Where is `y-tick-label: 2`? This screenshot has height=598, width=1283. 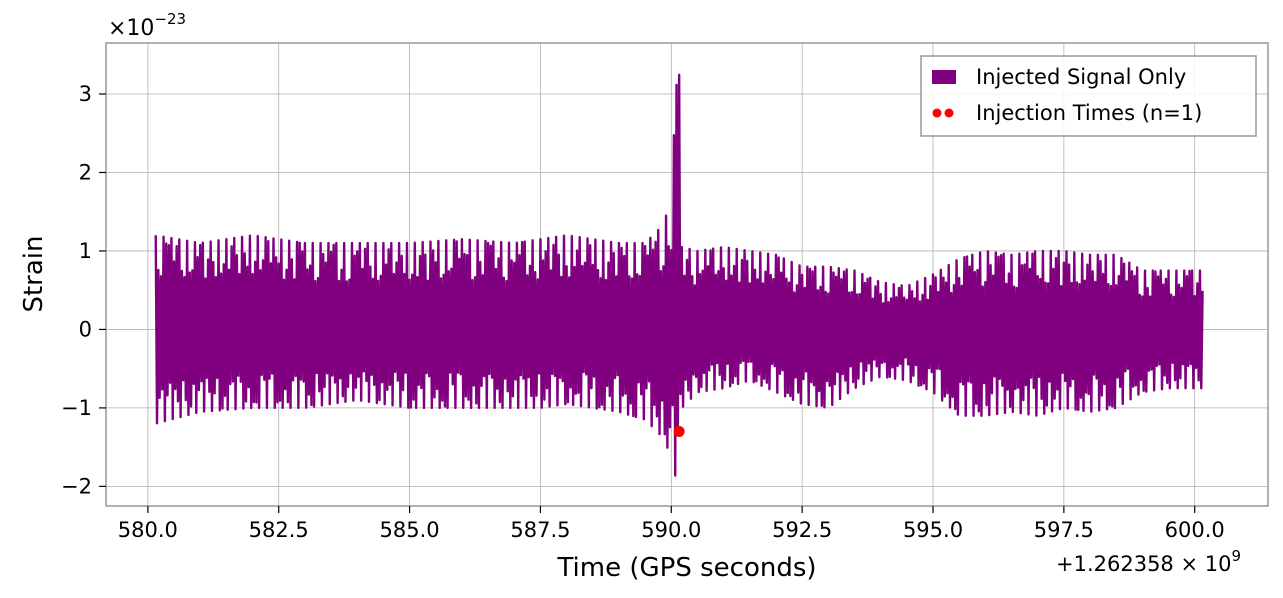 y-tick-label: 2 is located at coordinates (85, 172).